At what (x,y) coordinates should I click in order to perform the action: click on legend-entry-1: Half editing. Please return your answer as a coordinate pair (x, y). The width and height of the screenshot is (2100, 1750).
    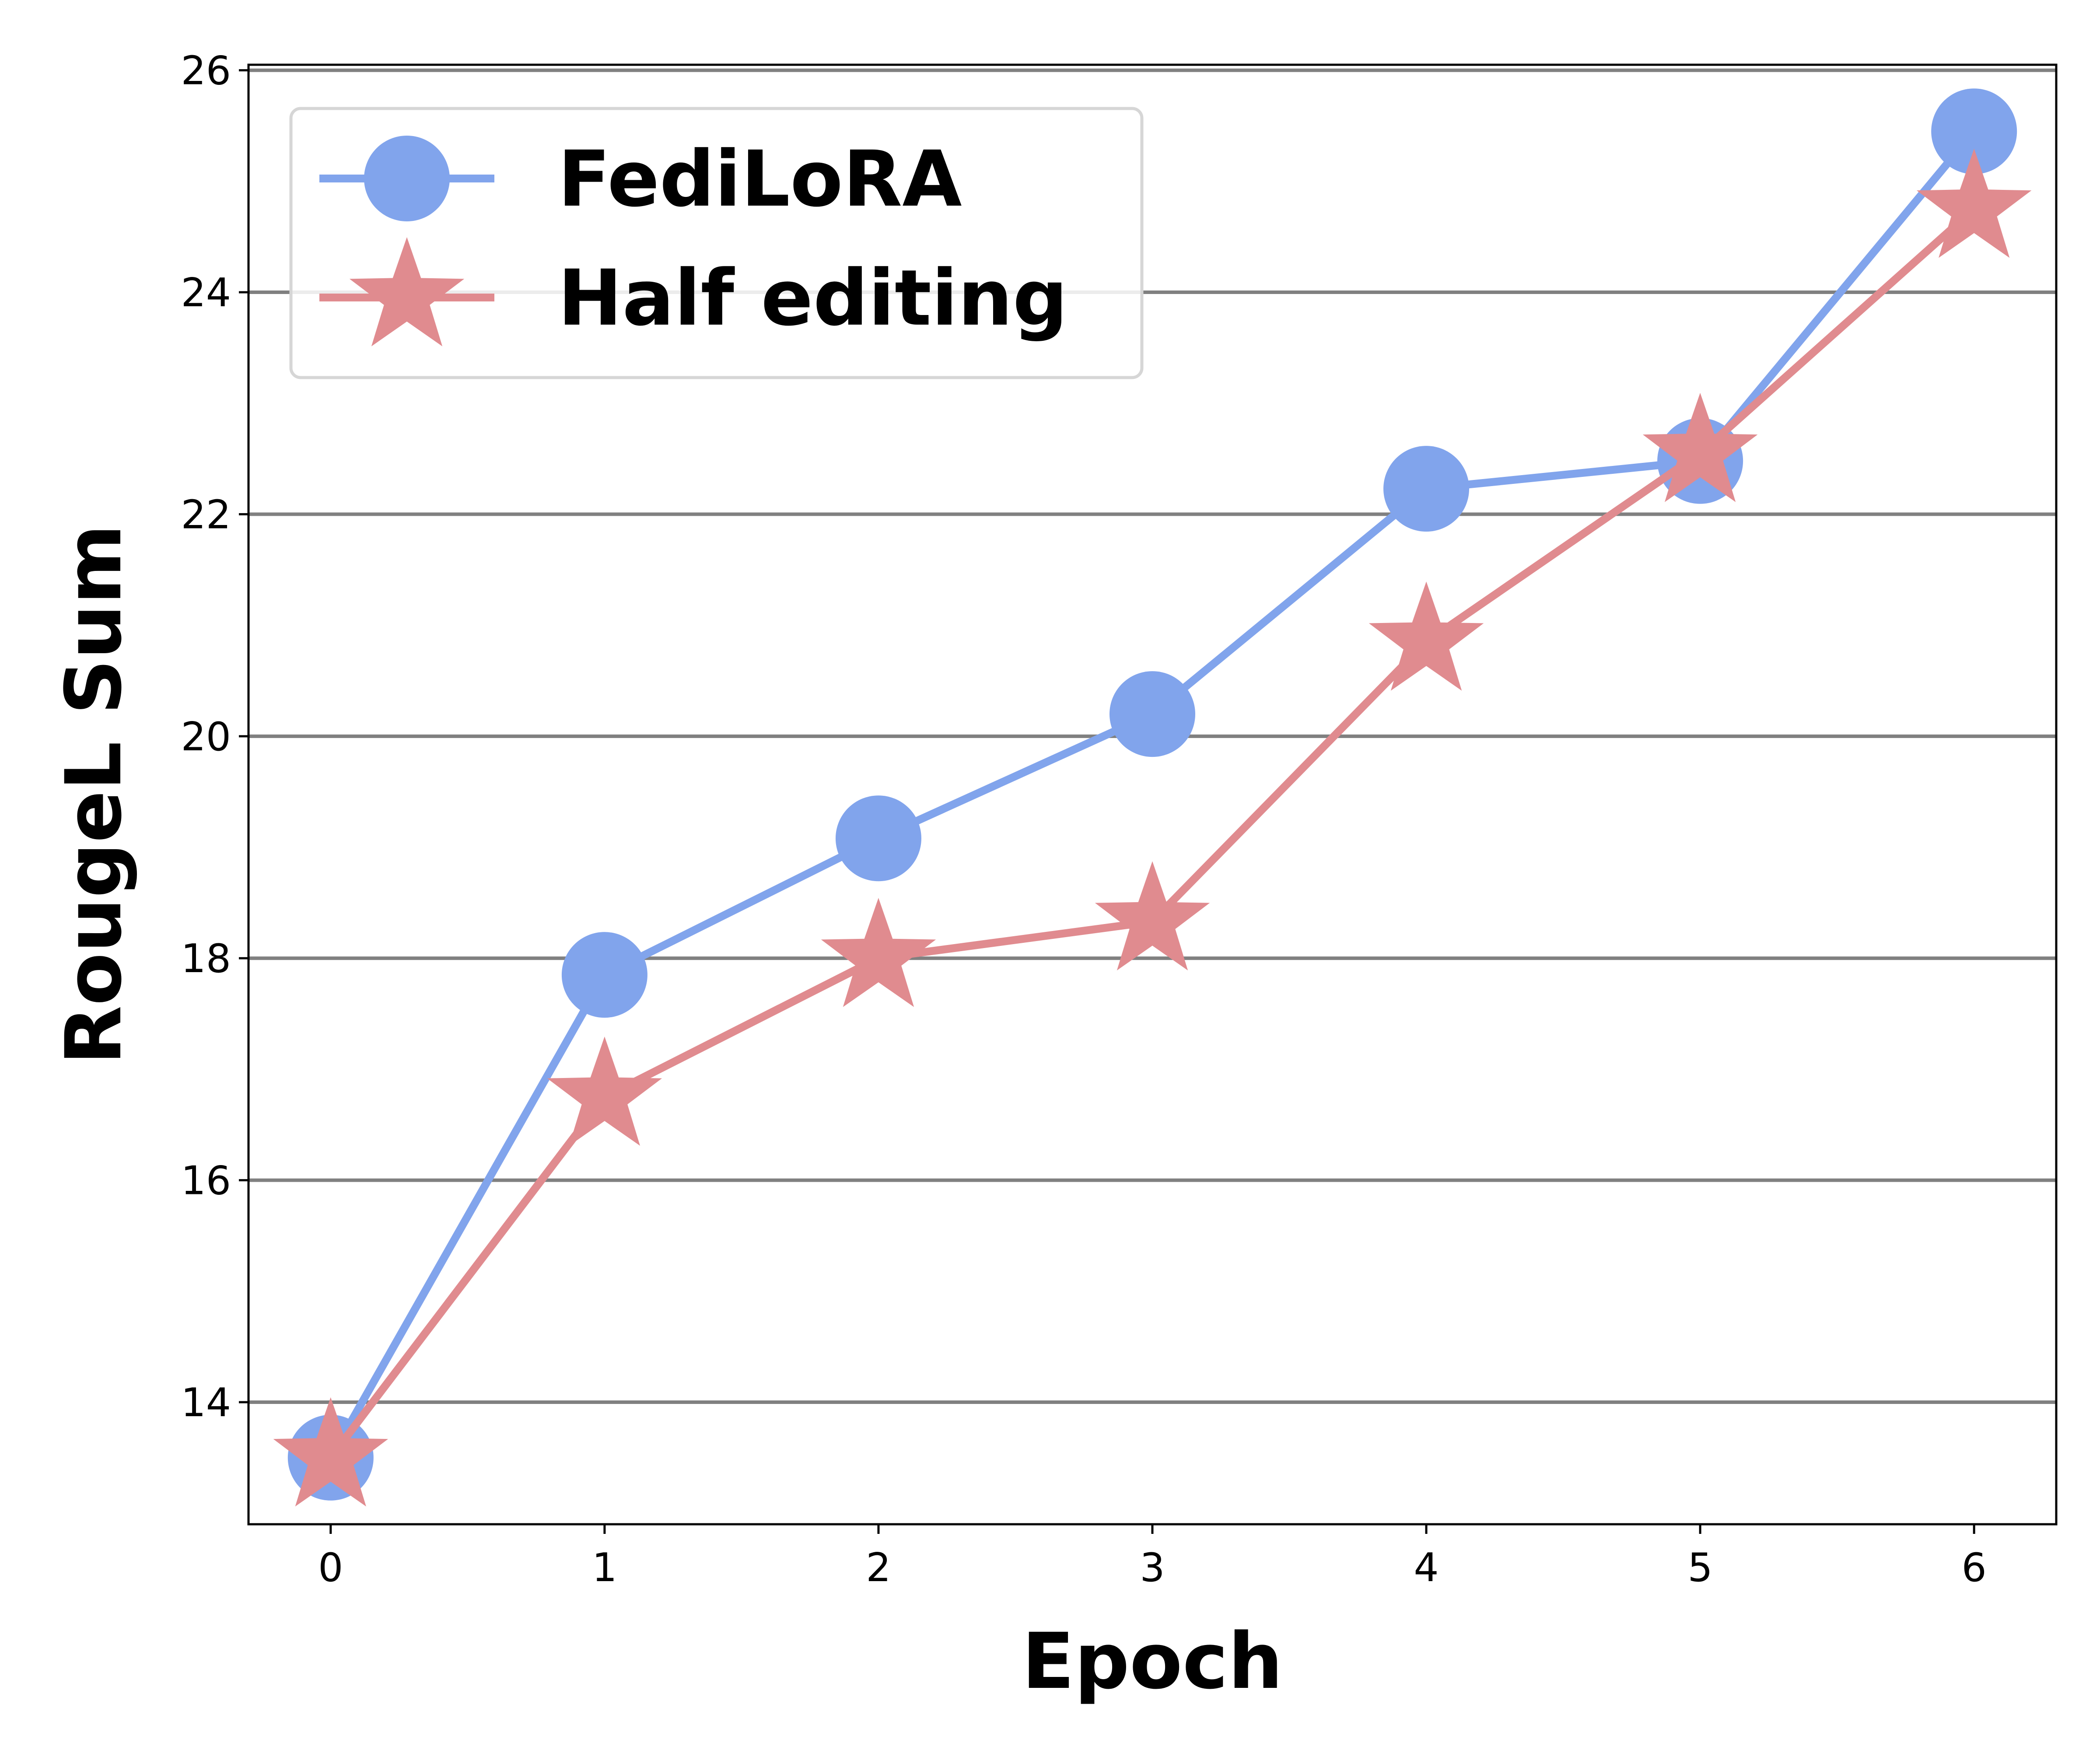
    Looking at the image, I should click on (693, 291).